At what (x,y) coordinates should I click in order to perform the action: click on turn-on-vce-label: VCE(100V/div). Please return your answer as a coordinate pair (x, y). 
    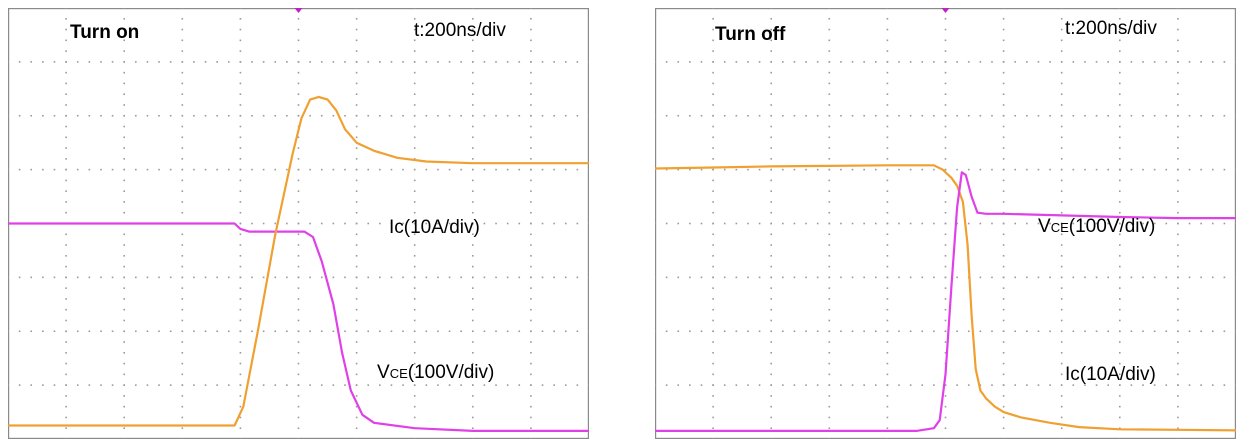
    Looking at the image, I should click on (435, 372).